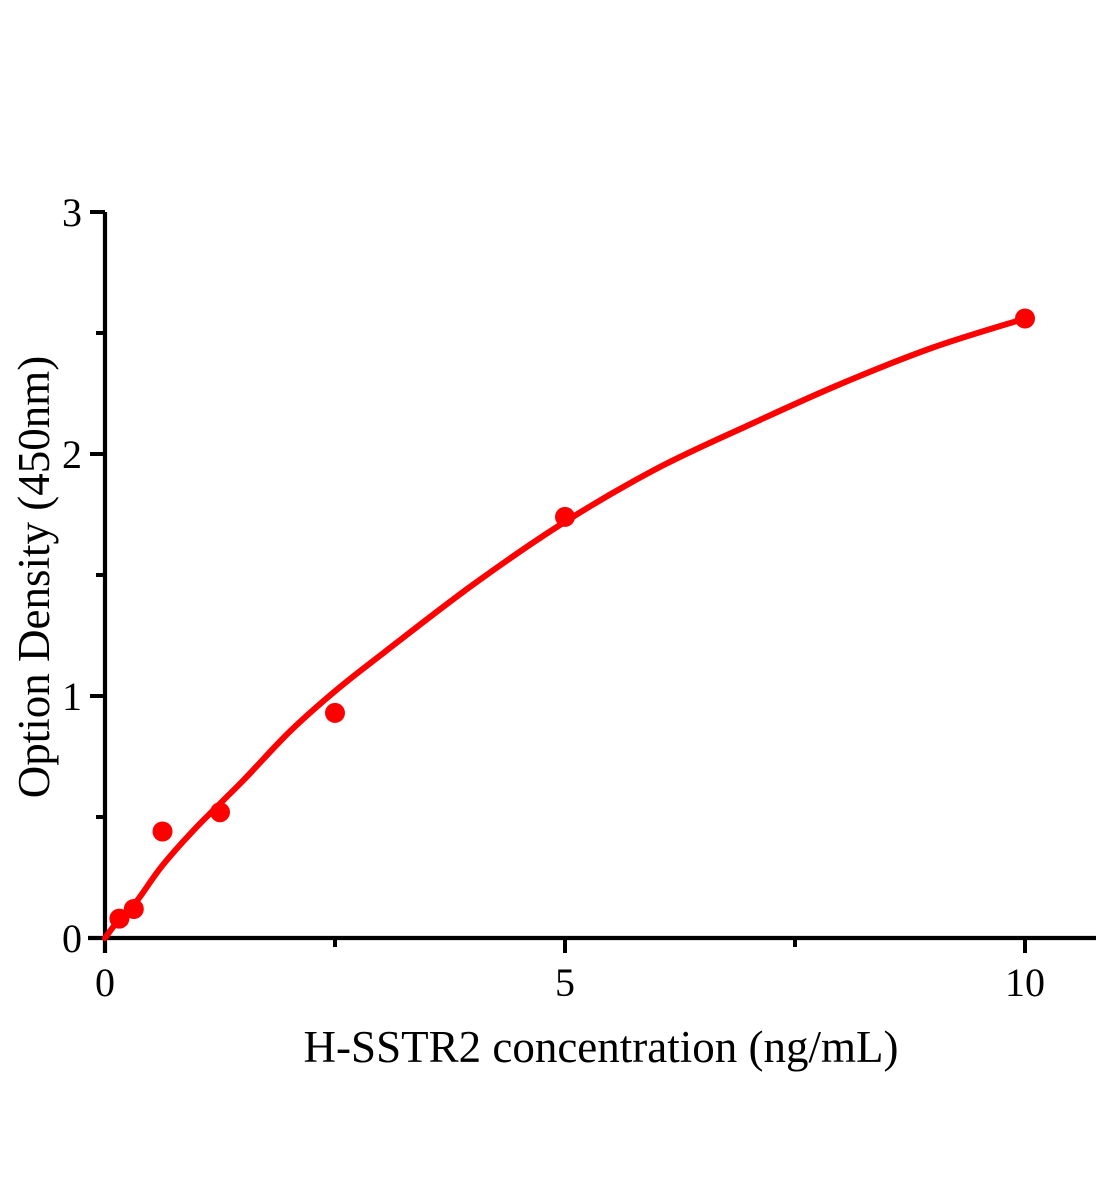 The width and height of the screenshot is (1104, 1200). I want to click on x-tick-label: 10, so click(1025, 982).